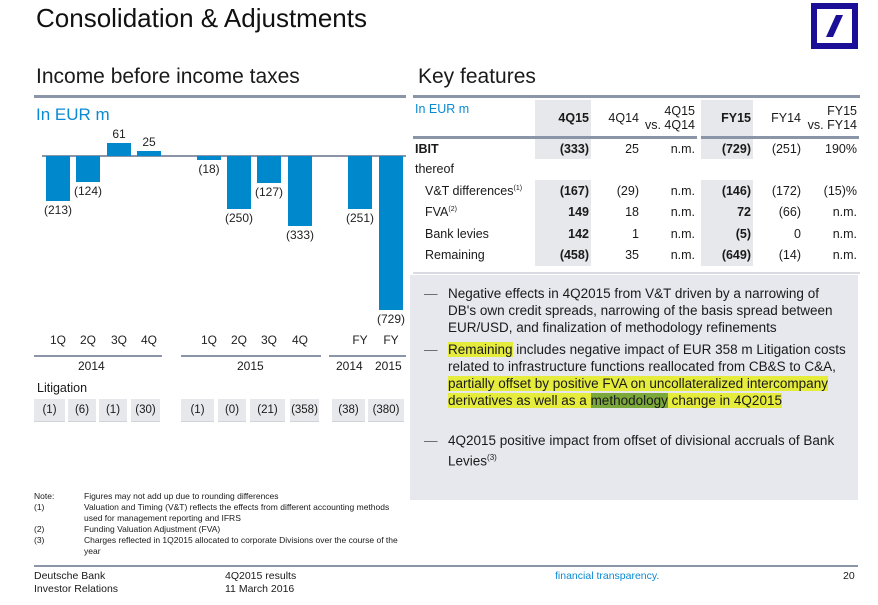 This screenshot has height=605, width=878. I want to click on data-label: (124), so click(87, 191).